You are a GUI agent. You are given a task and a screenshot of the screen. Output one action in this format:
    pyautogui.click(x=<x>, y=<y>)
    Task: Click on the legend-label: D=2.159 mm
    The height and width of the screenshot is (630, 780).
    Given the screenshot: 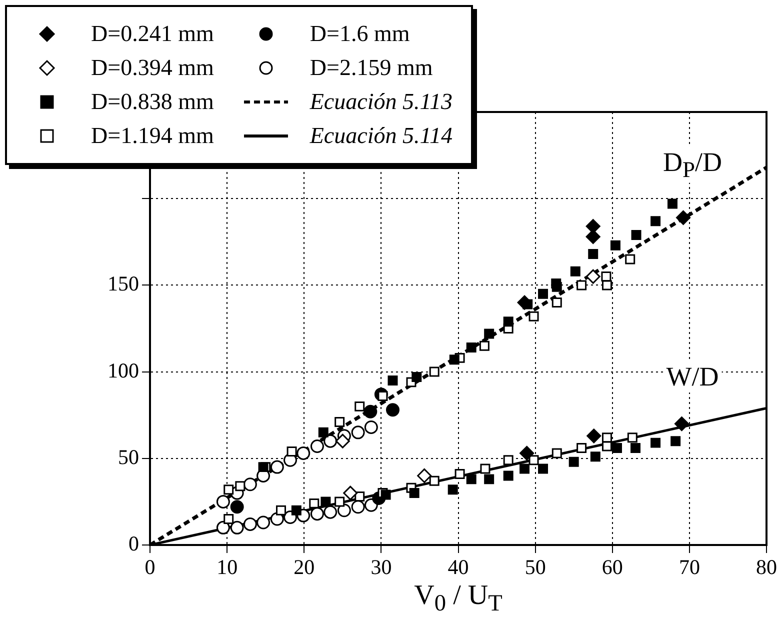 What is the action you would take?
    pyautogui.click(x=371, y=68)
    